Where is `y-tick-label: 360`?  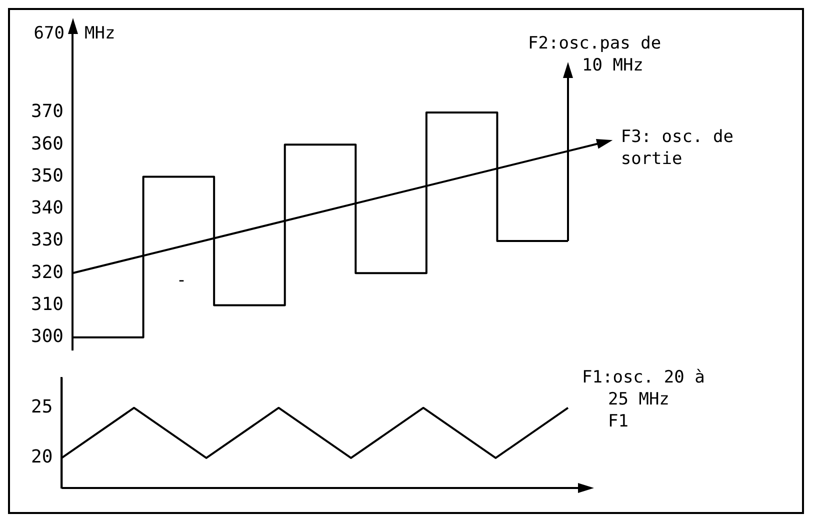 y-tick-label: 360 is located at coordinates (47, 143).